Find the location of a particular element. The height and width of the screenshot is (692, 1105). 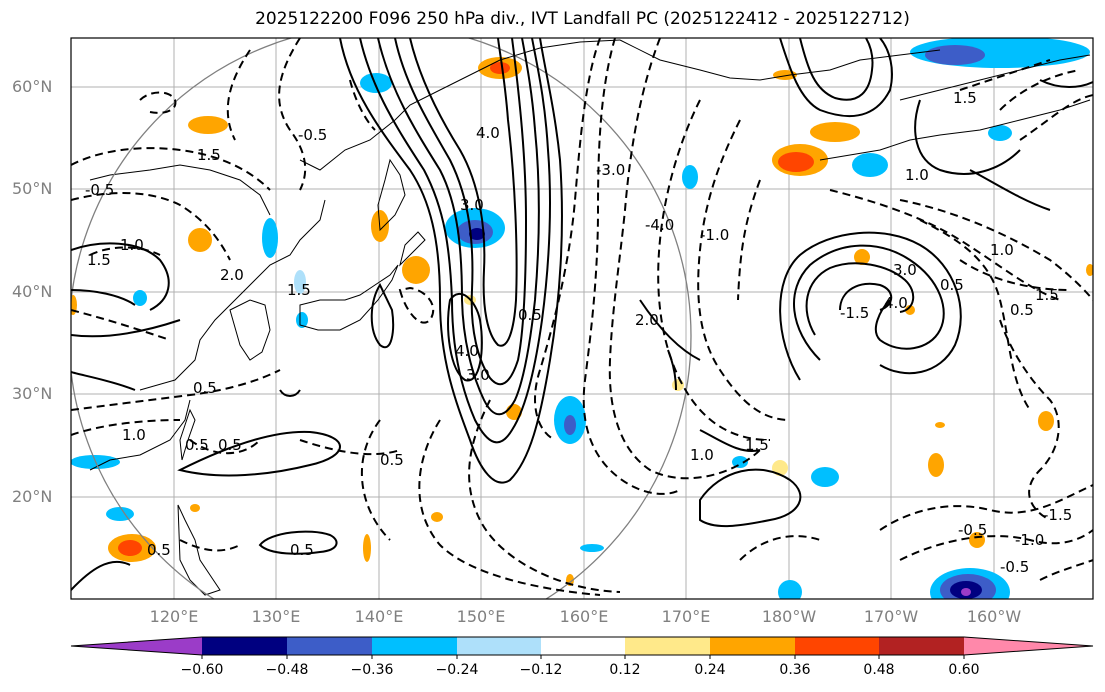

contour-label: -4.0 is located at coordinates (659, 225).